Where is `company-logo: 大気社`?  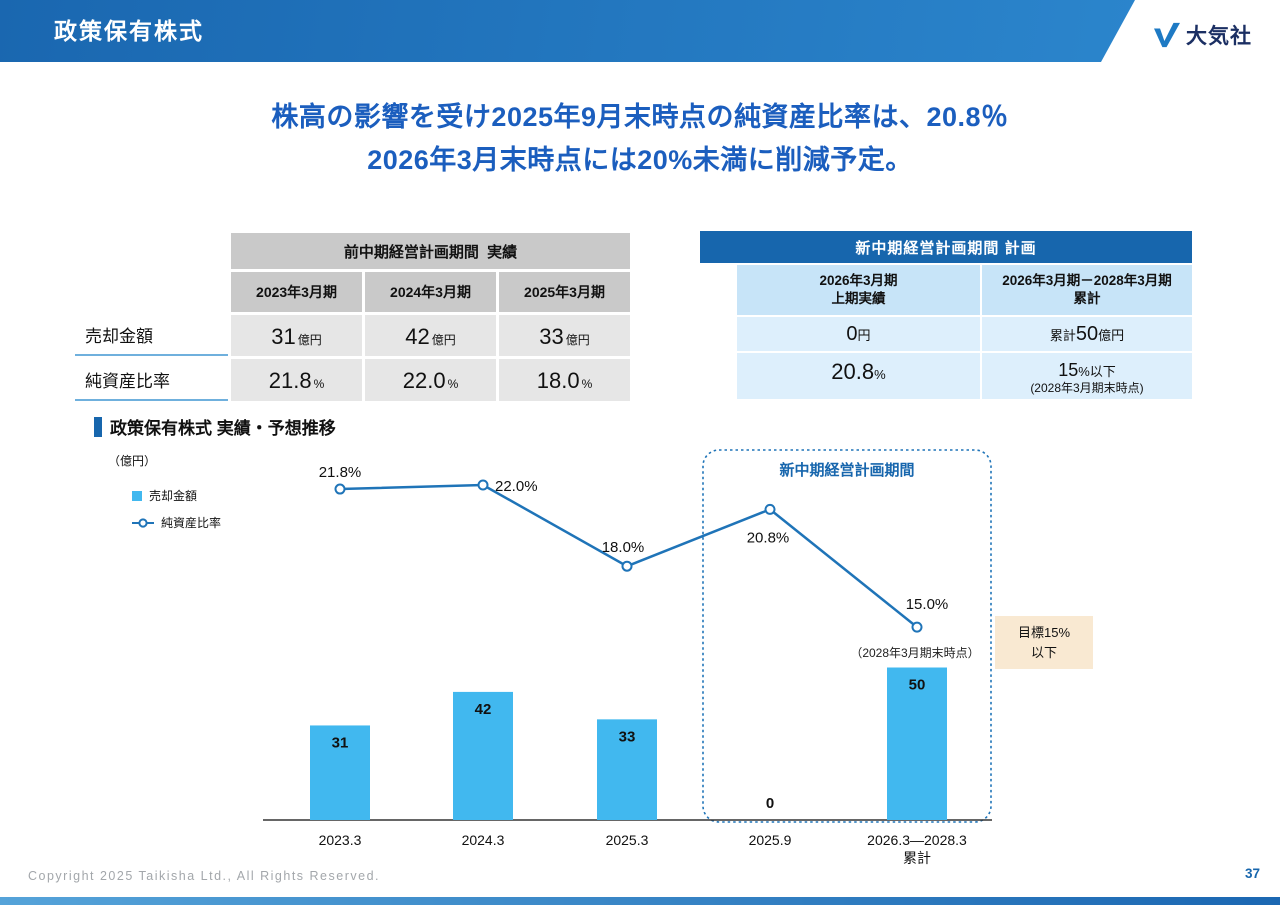
company-logo: 大気社 is located at coordinates (1202, 35).